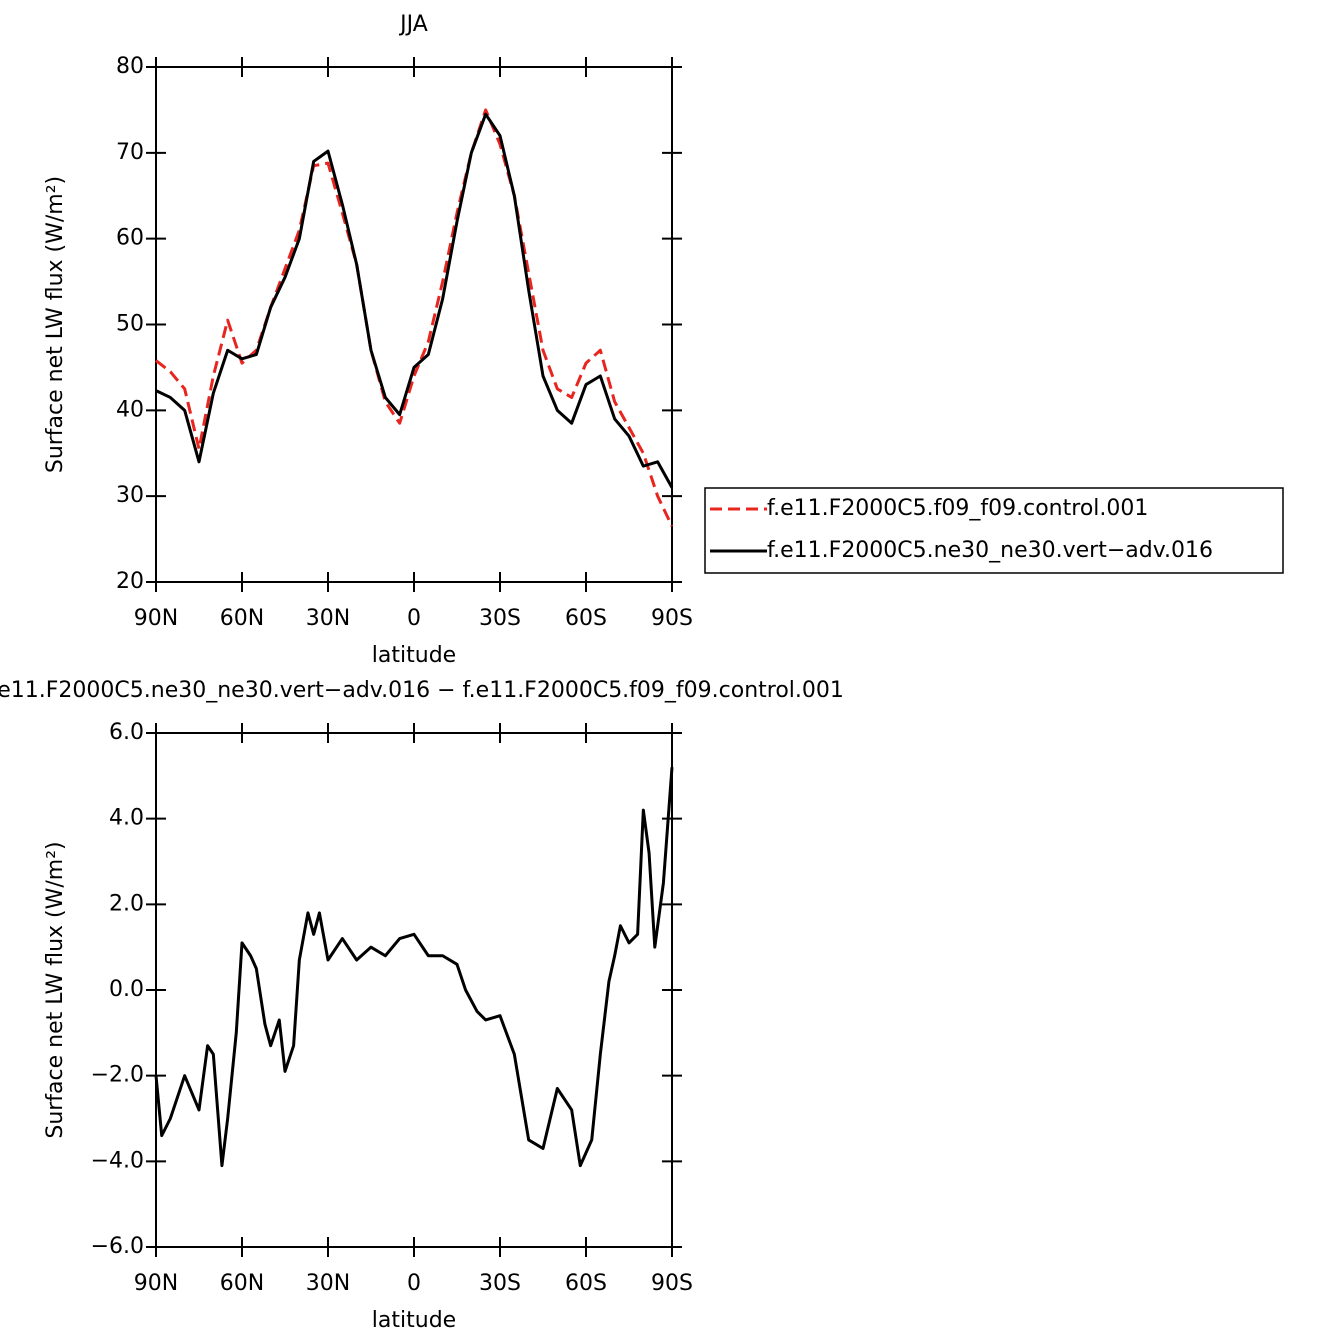 Image resolution: width=1344 pixels, height=1341 pixels. I want to click on y-tick-label: −6.0, so click(117, 1246).